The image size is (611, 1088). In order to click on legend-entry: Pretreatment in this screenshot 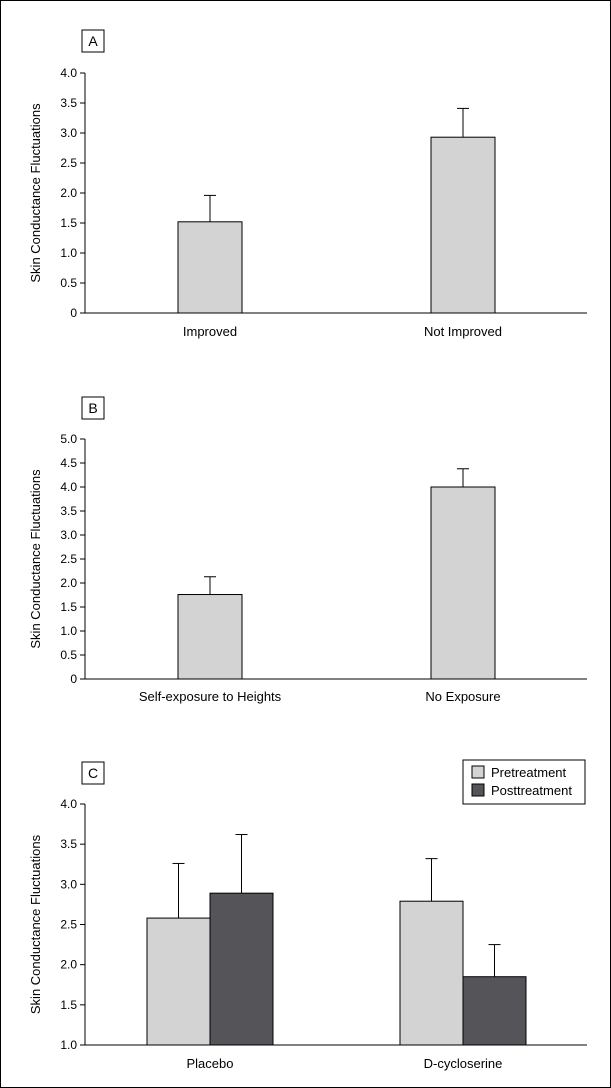, I will do `click(529, 772)`.